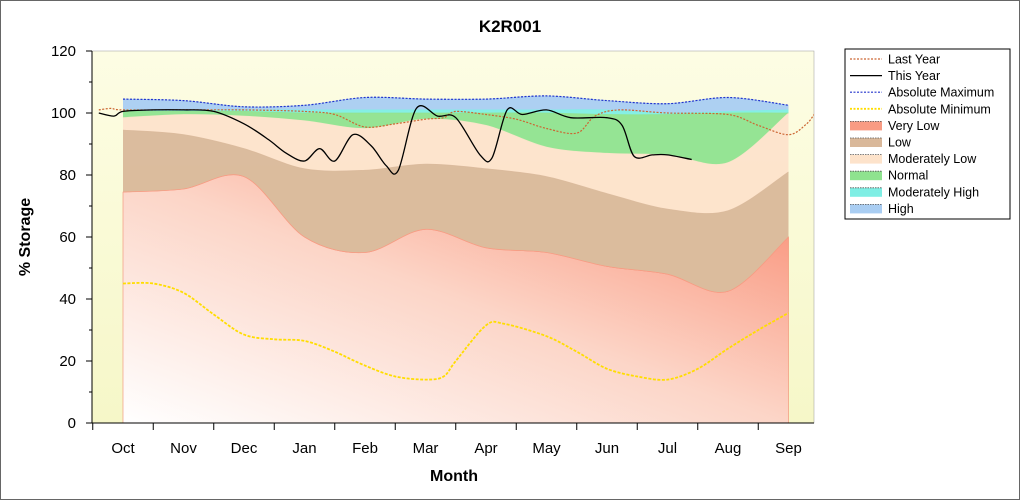 This screenshot has width=1020, height=500. Describe the element at coordinates (901, 209) in the screenshot. I see `legend-label: High` at that location.